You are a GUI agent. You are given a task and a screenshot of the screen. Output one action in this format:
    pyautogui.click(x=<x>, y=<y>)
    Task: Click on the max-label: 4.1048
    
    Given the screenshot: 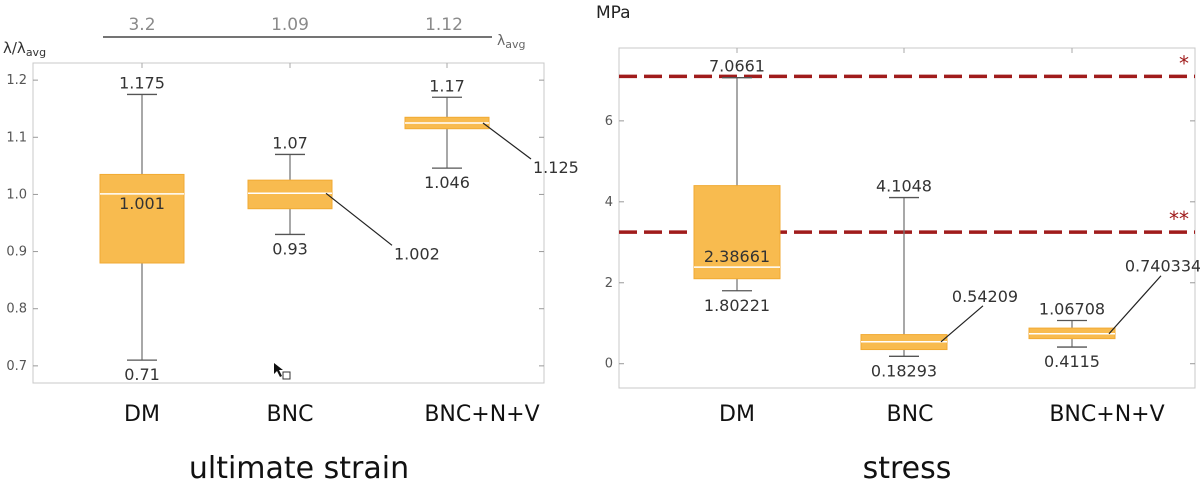 What is the action you would take?
    pyautogui.click(x=904, y=186)
    